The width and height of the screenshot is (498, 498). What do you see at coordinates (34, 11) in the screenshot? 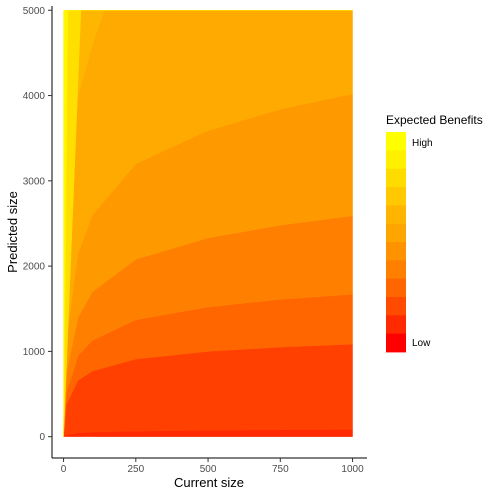
I see `y-tick-label: 5000` at bounding box center [34, 11].